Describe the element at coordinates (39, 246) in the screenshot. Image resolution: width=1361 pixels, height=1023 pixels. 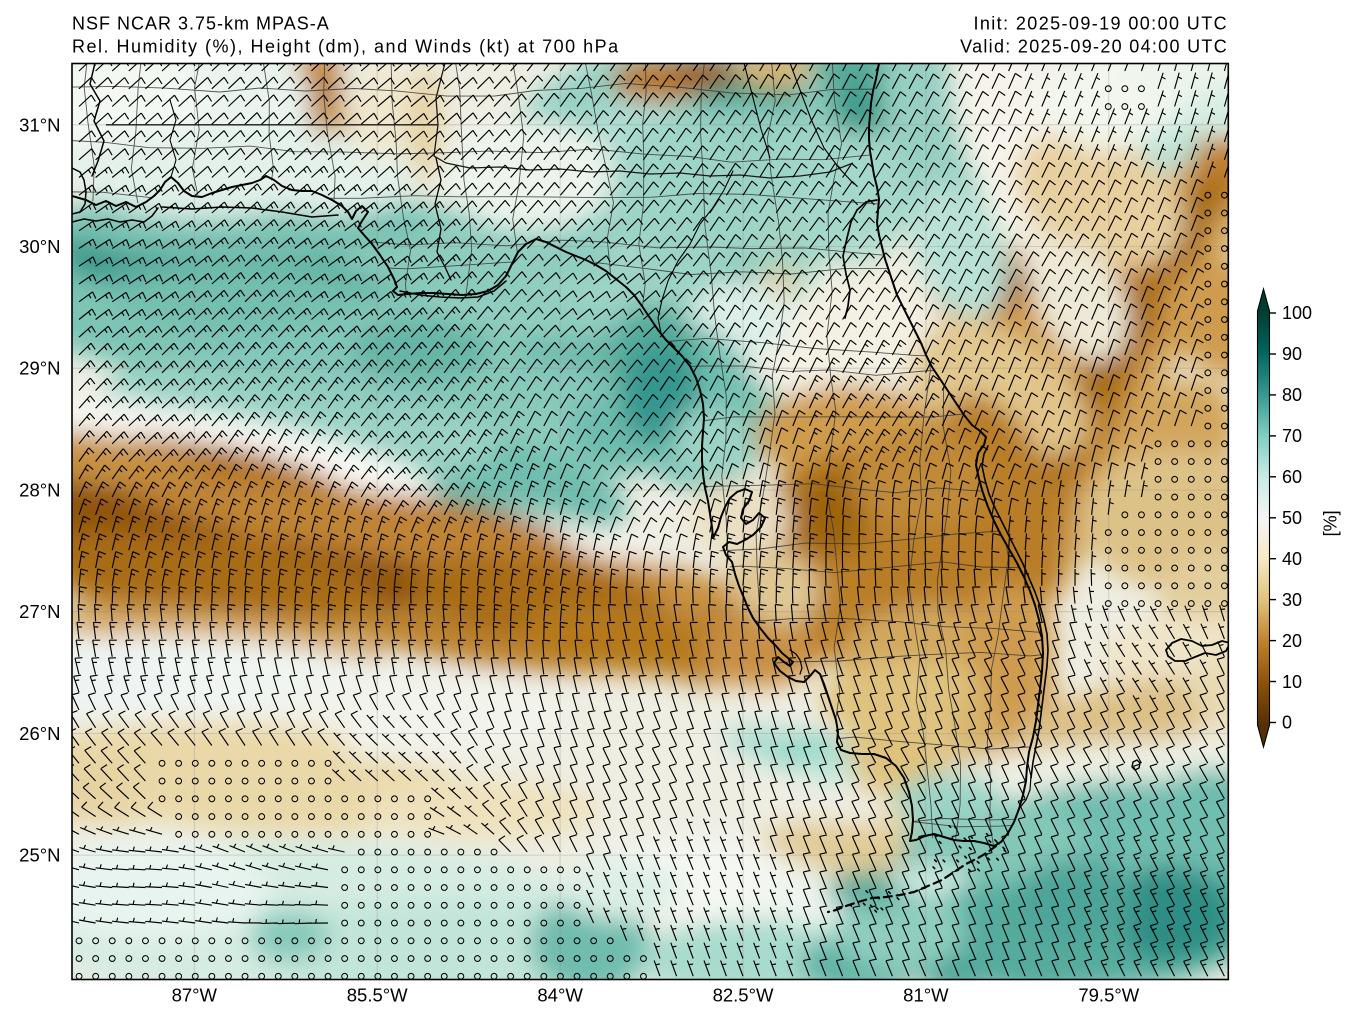
I see `svg-text: 30°N` at that location.